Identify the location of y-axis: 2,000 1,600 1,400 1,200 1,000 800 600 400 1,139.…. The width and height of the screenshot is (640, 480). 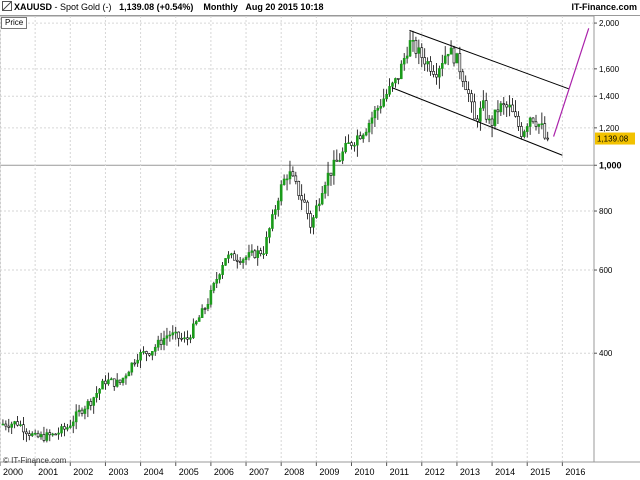
(614, 188).